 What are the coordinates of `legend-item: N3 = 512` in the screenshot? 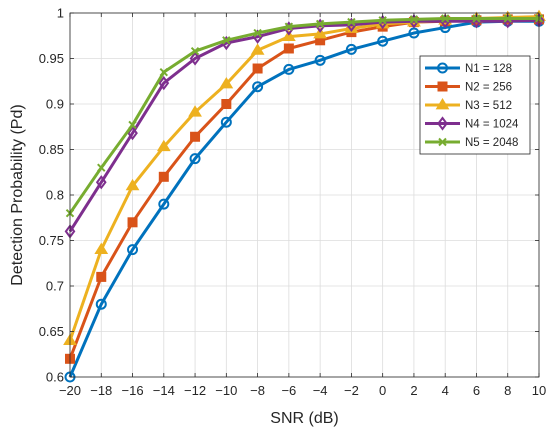 It's located at (468, 105).